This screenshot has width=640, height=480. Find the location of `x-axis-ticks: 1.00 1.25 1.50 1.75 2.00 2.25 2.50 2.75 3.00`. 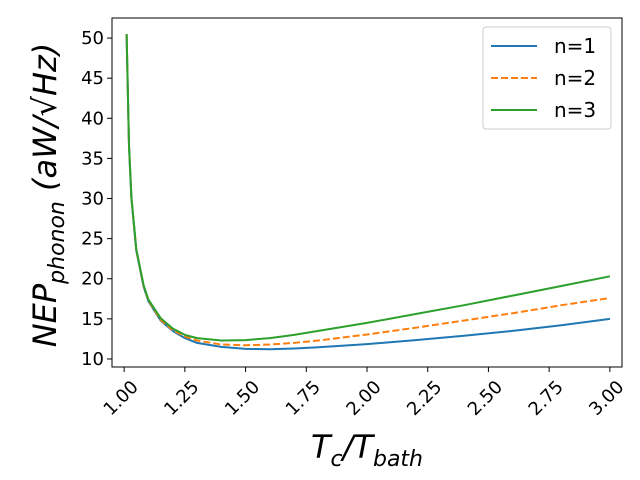

x-axis-ticks: 1.00 1.25 1.50 1.75 2.00 2.25 2.50 2.75 3.00 is located at coordinates (364, 393).